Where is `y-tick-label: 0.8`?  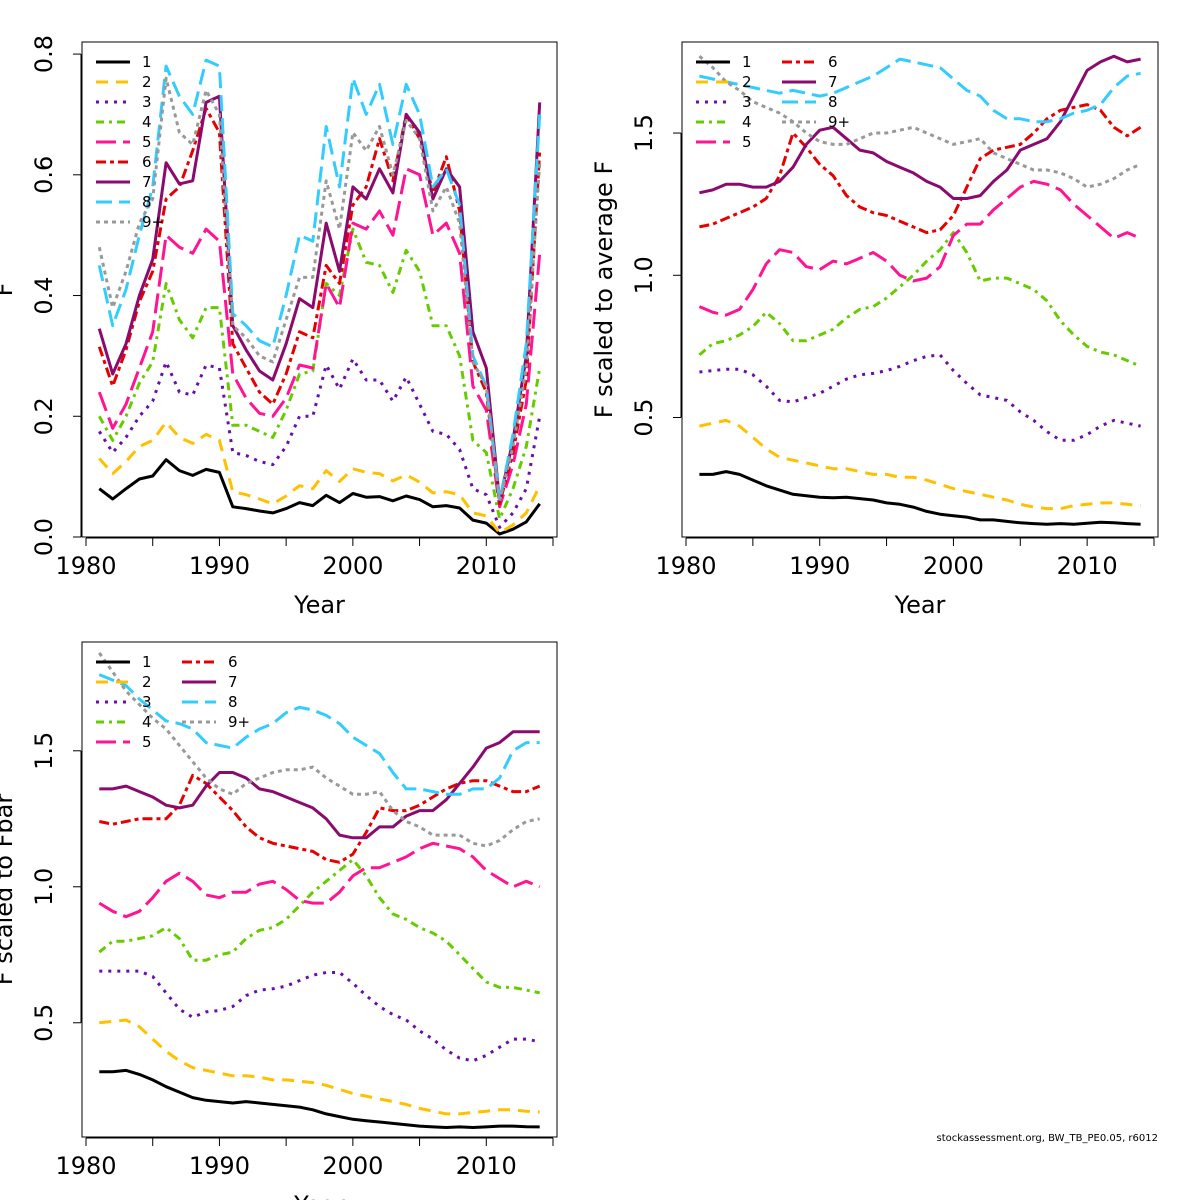 y-tick-label: 0.8 is located at coordinates (44, 54).